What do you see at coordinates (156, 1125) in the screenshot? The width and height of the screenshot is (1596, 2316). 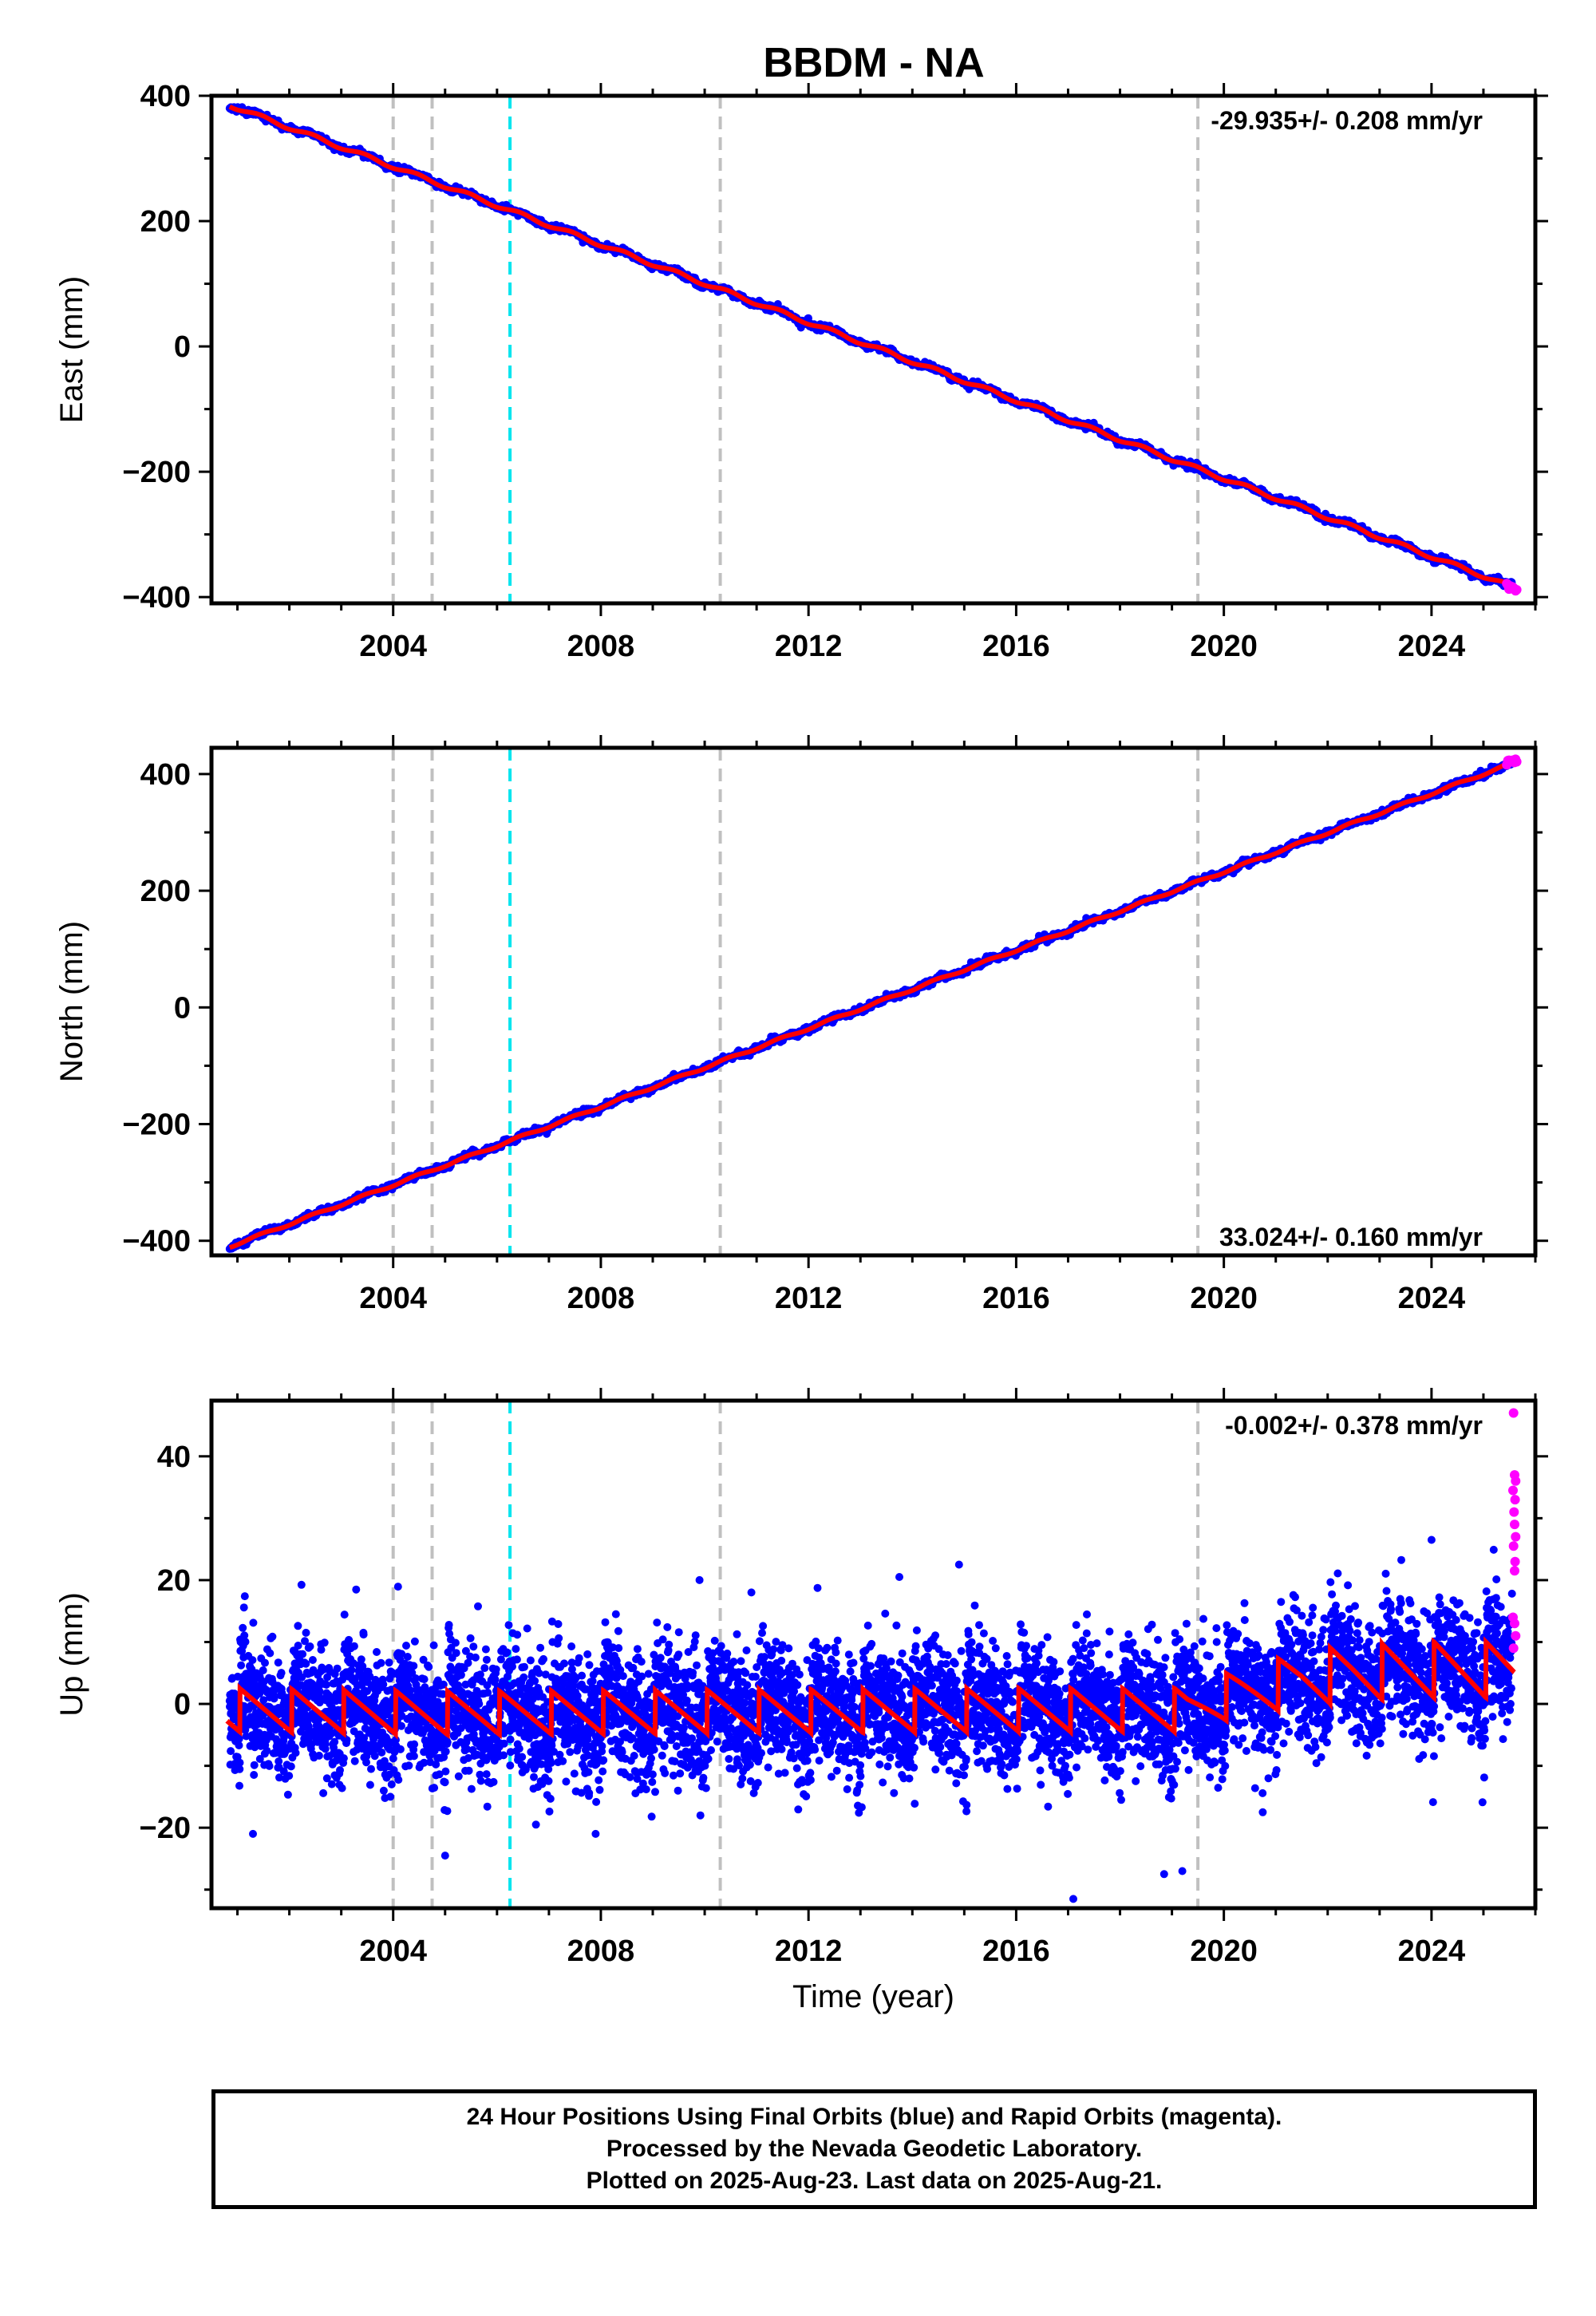 I see `north-y-tick-label: −200` at bounding box center [156, 1125].